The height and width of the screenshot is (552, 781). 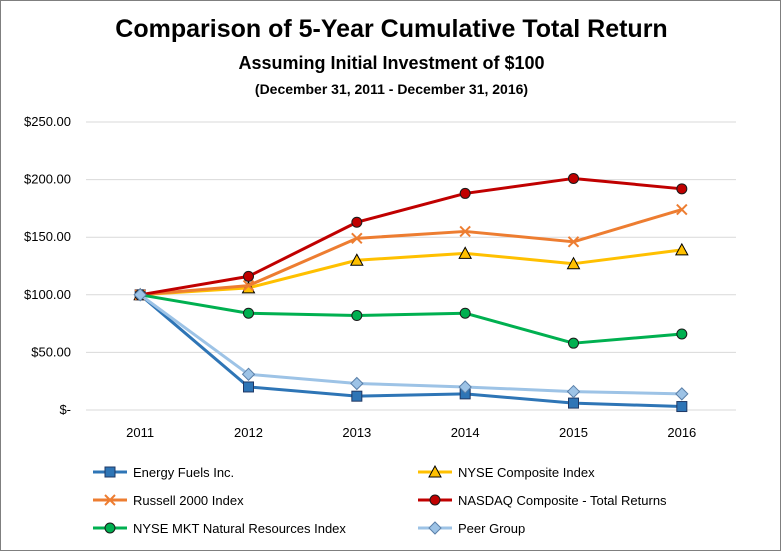 What do you see at coordinates (47, 121) in the screenshot?
I see `y-tick-label-5: $250.00` at bounding box center [47, 121].